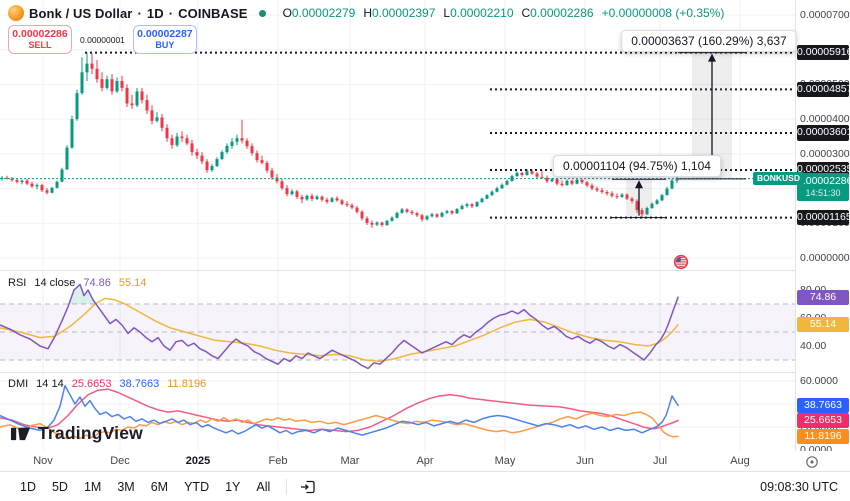 This screenshot has width=850, height=501. Describe the element at coordinates (425, 461) in the screenshot. I see `time-axis: Nov Dec 2025 Feb Mar Apr May Jun Jul Aug` at that location.